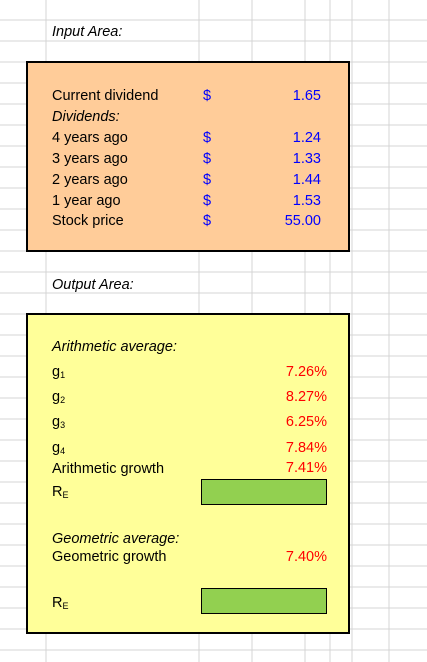 The width and height of the screenshot is (427, 662). I want to click on output-area-heading: Output Area:, so click(93, 285).